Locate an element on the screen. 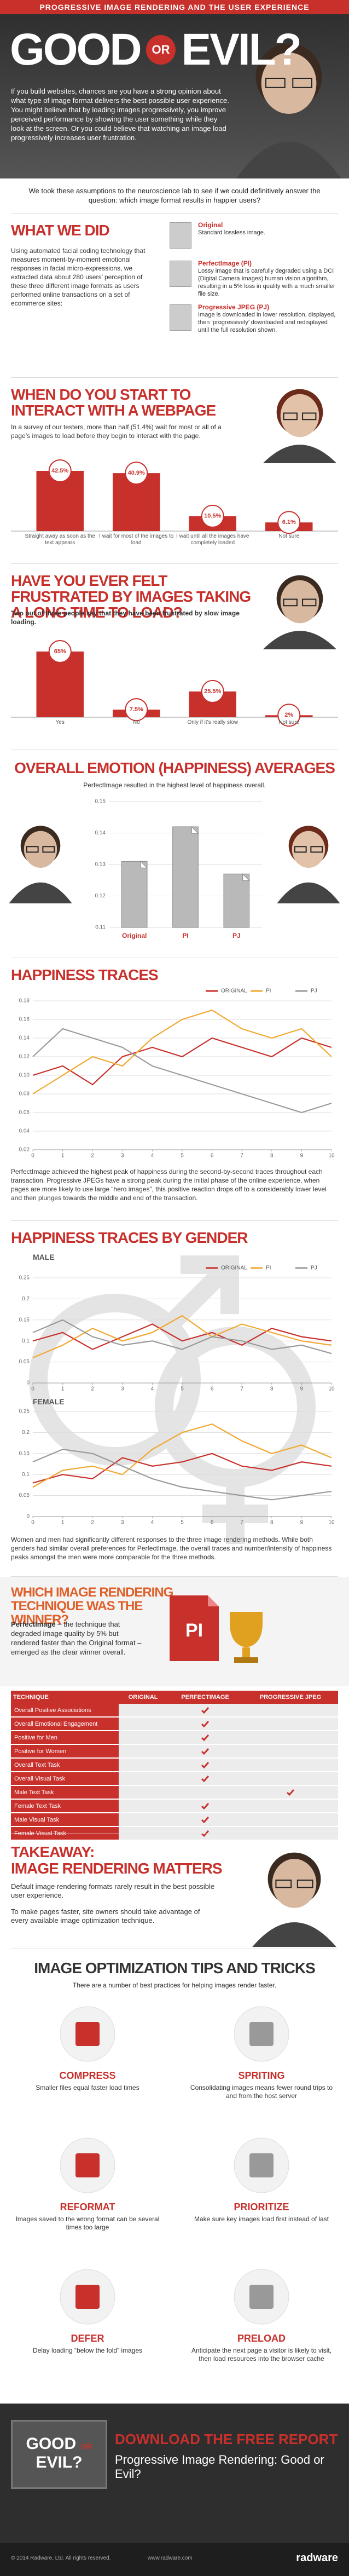 The width and height of the screenshot is (349, 2576). format-name: Original is located at coordinates (210, 225).